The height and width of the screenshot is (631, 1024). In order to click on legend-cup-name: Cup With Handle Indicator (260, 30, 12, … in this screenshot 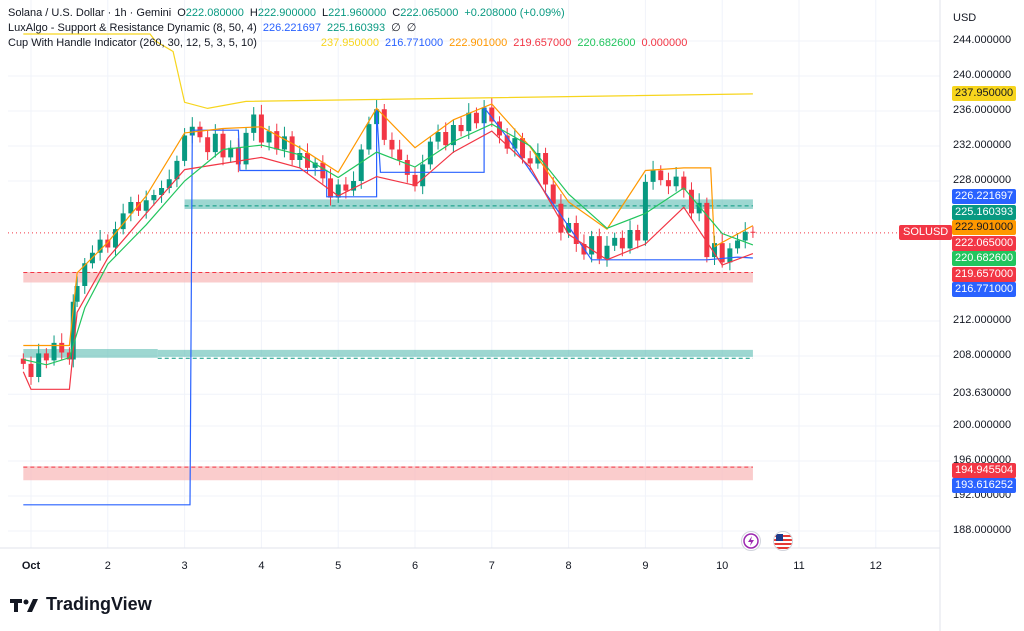, I will do `click(132, 43)`.